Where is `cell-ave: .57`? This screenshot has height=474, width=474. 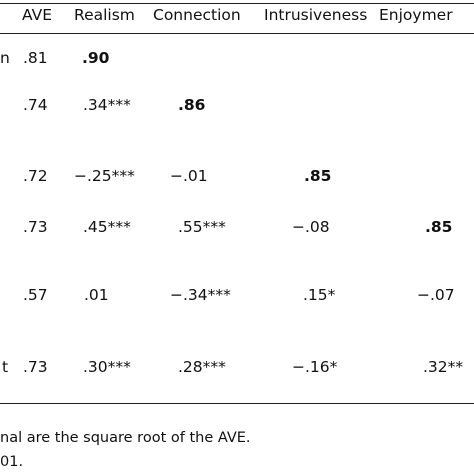
cell-ave: .57 is located at coordinates (35, 295).